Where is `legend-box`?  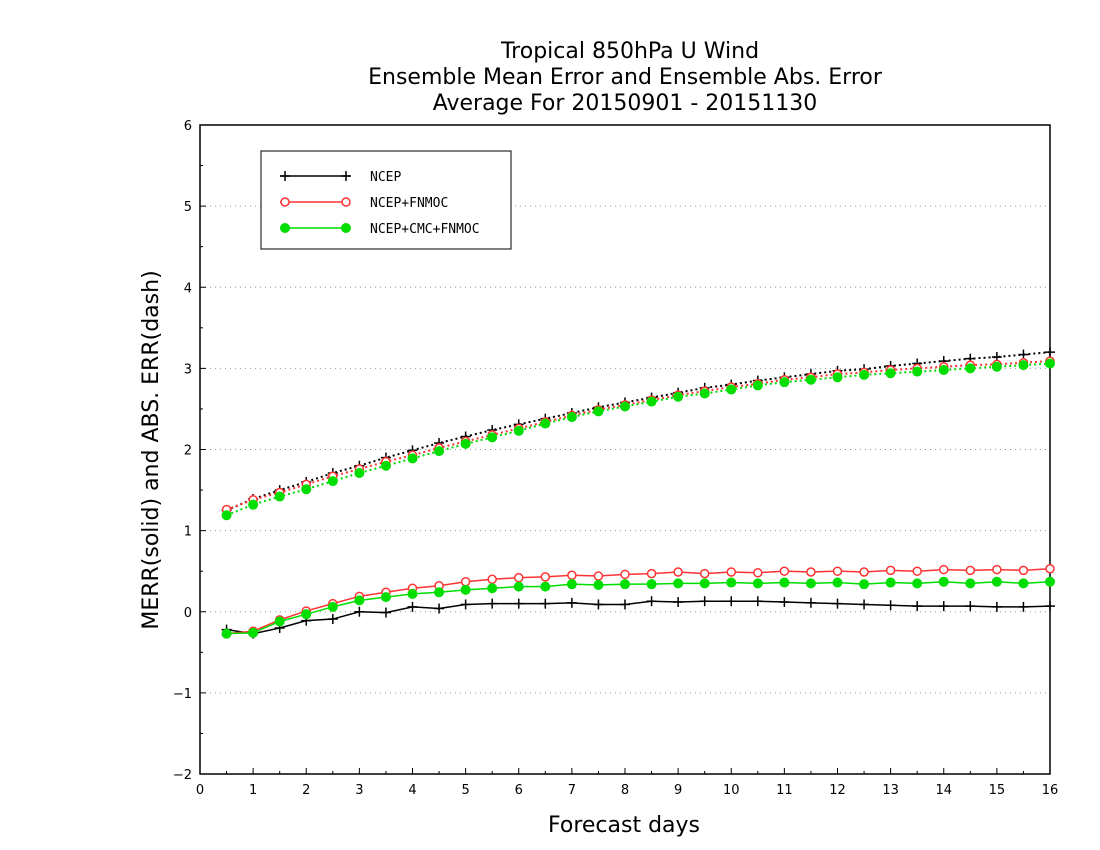 legend-box is located at coordinates (386, 200).